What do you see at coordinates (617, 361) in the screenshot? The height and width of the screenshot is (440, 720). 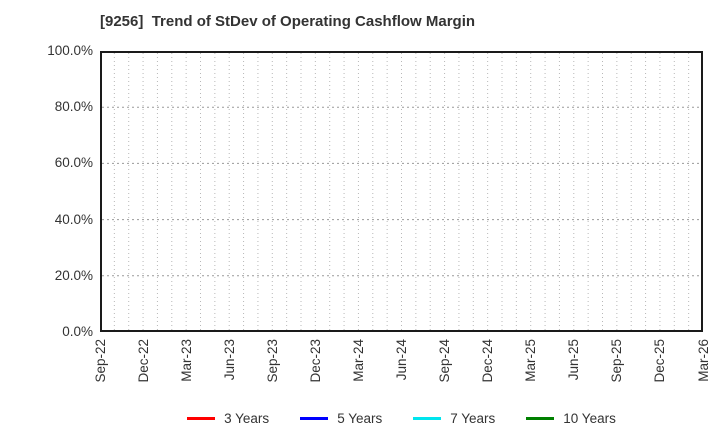 I see `x-tick-label: Sep-25` at bounding box center [617, 361].